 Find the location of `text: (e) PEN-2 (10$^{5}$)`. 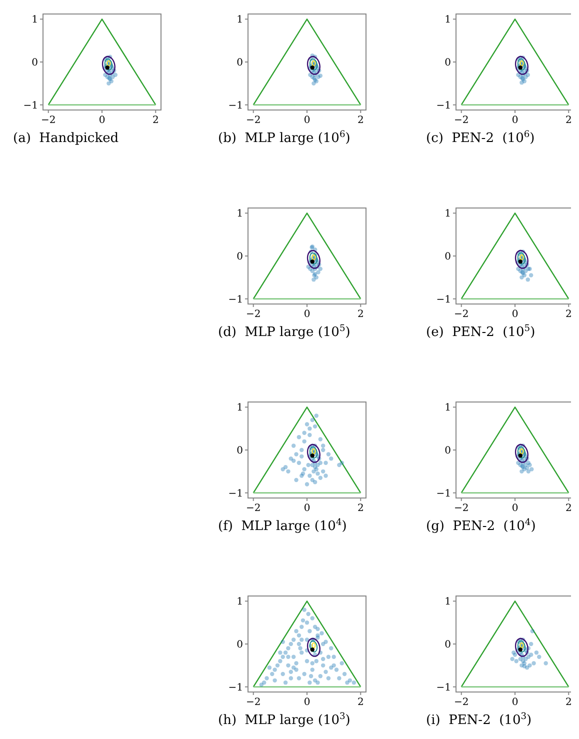

text: (e) PEN-2 (10$^{5}$) is located at coordinates (481, 332).